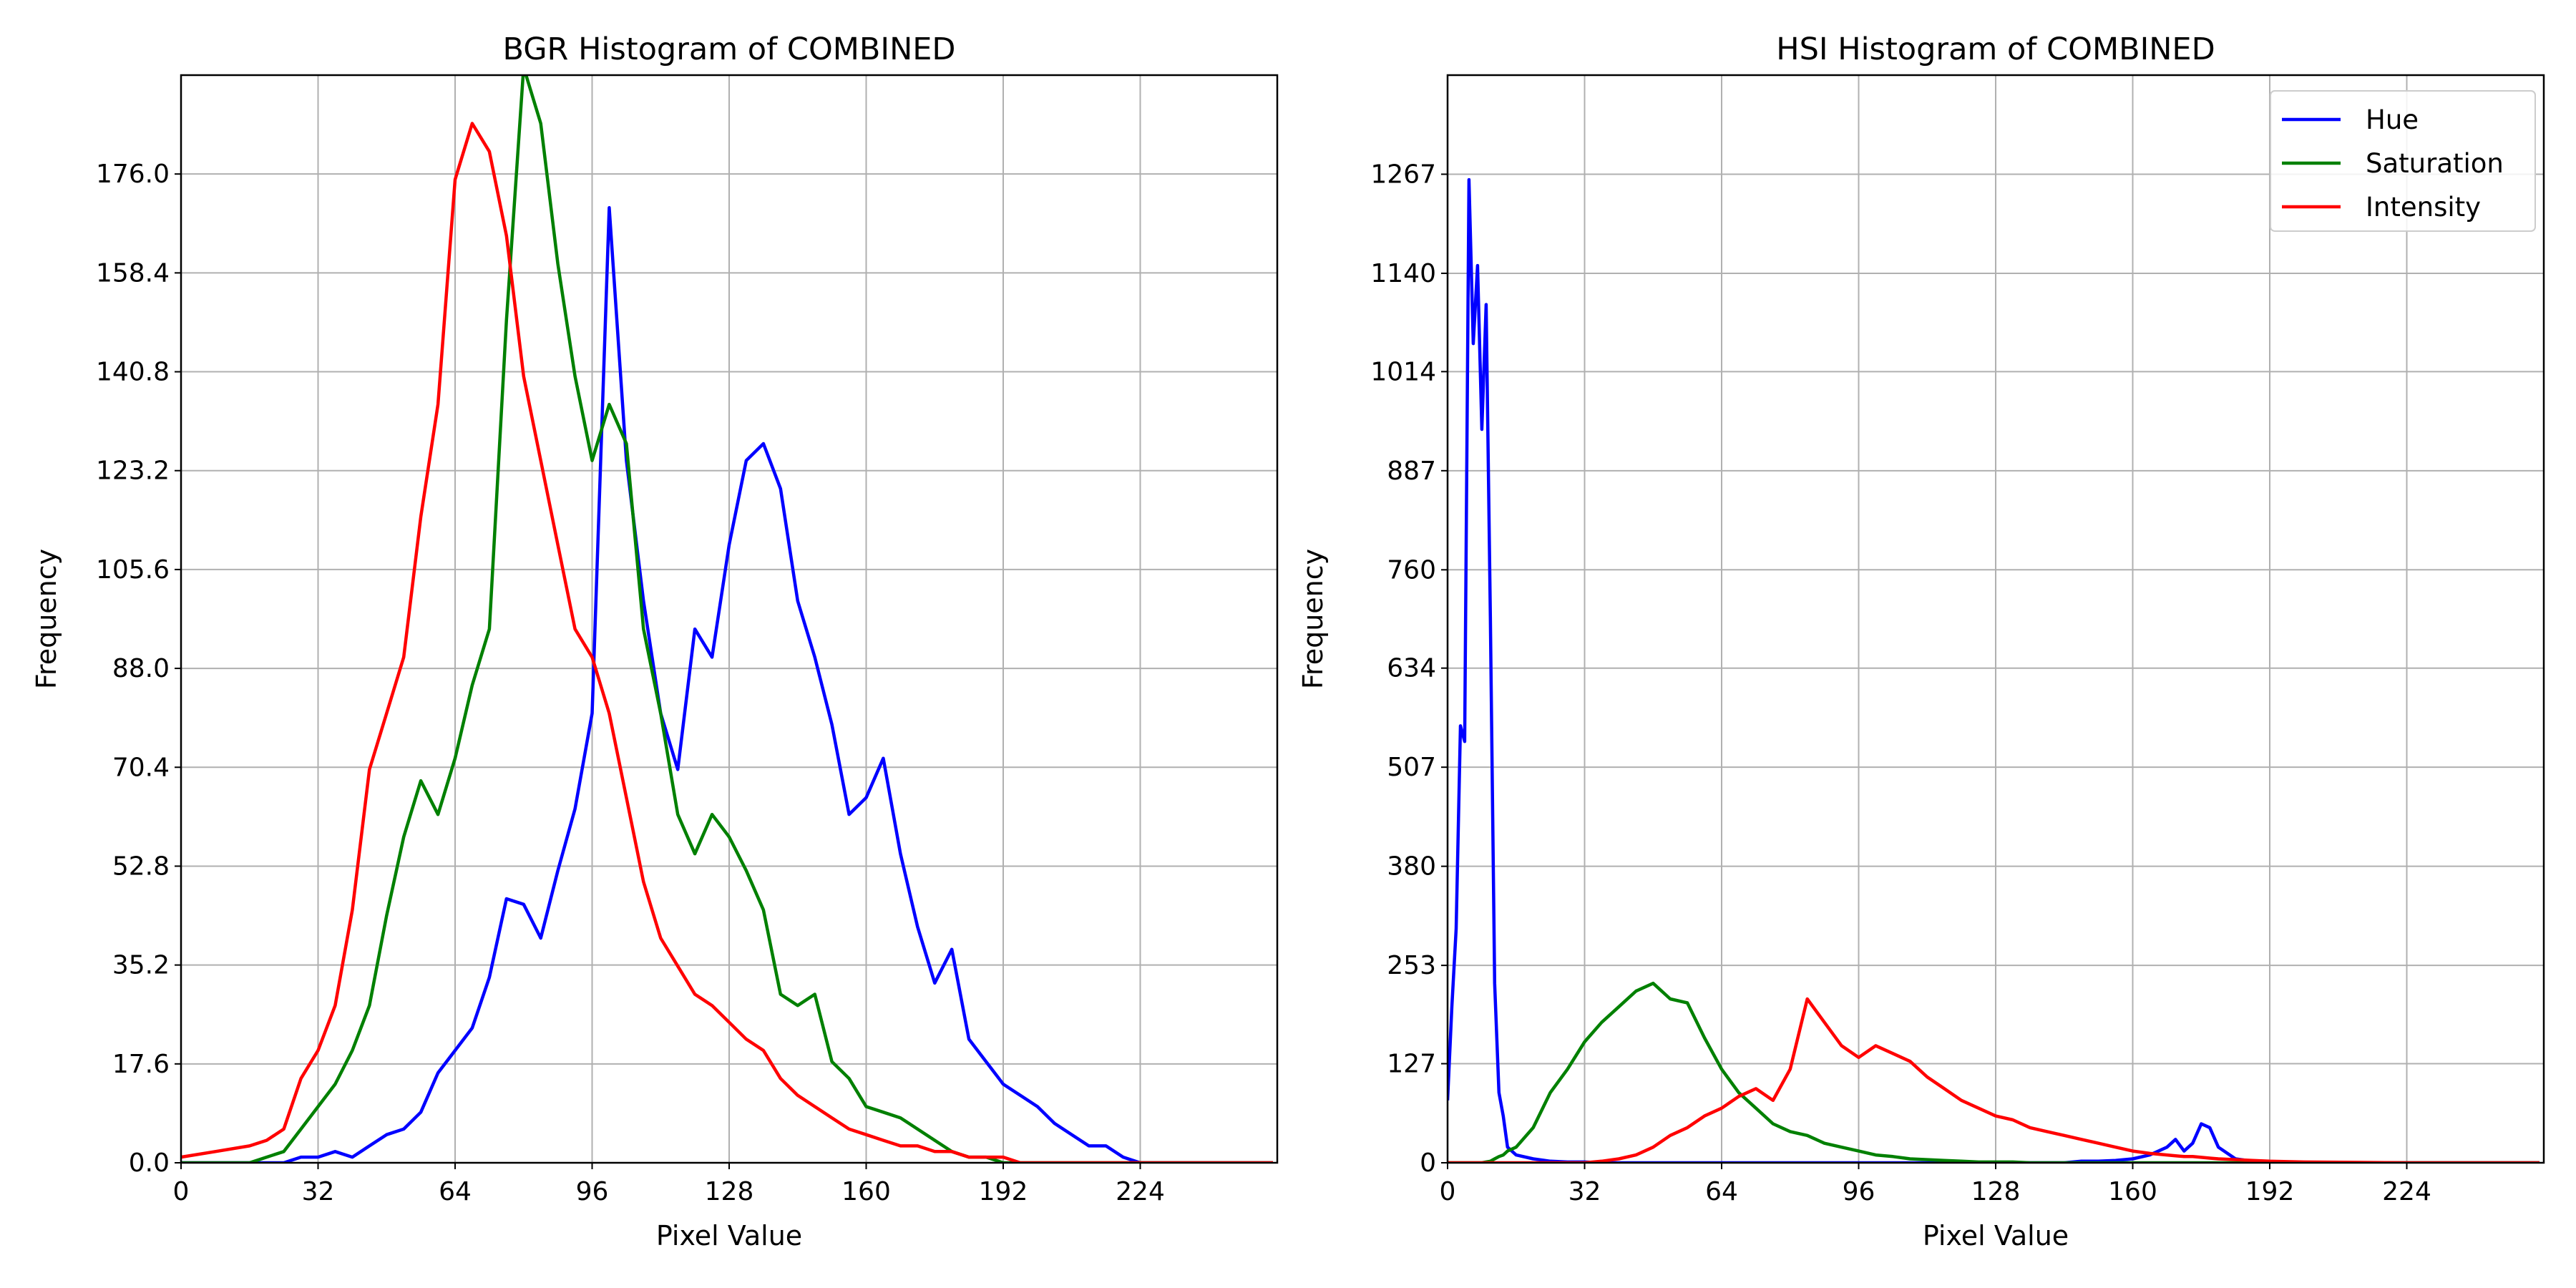 Image resolution: width=2576 pixels, height=1288 pixels. Describe the element at coordinates (1994, 1080) in the screenshot. I see `hsi-series-intensity-line` at that location.